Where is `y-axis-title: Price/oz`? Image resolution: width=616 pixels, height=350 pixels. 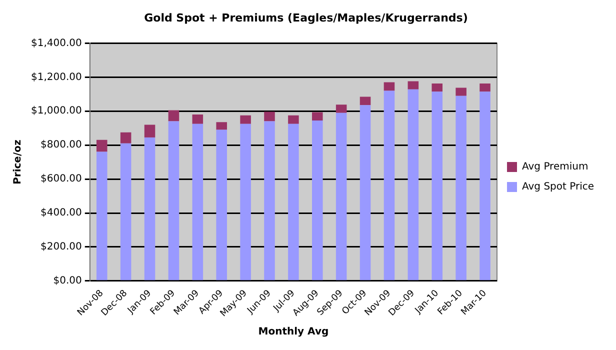 y-axis-title: Price/oz is located at coordinates (18, 162).